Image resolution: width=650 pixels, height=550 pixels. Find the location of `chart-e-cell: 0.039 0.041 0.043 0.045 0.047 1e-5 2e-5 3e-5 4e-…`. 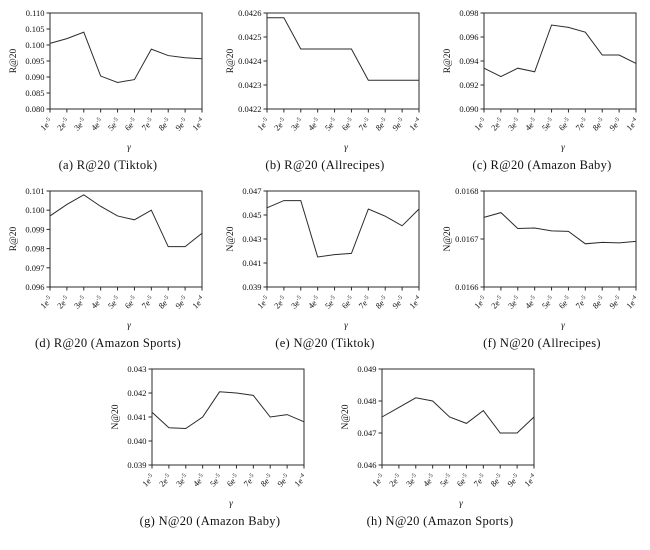

chart-e-cell: 0.039 0.041 0.043 0.045 0.047 1e-5 2e-5 3e-5 4e-… is located at coordinates (325, 267).